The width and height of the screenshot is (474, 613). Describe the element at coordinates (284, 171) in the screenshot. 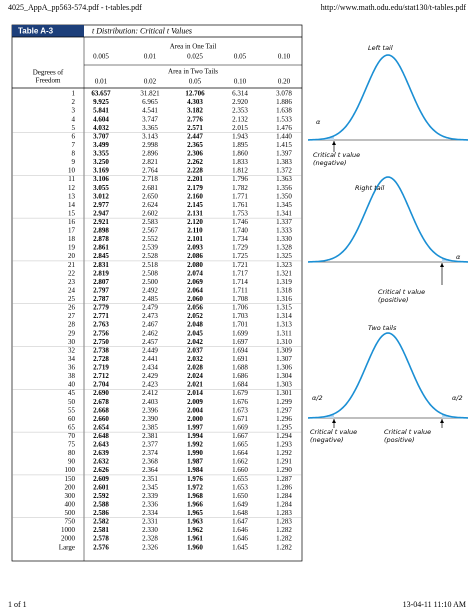

I see `value-cell: 1.372` at that location.